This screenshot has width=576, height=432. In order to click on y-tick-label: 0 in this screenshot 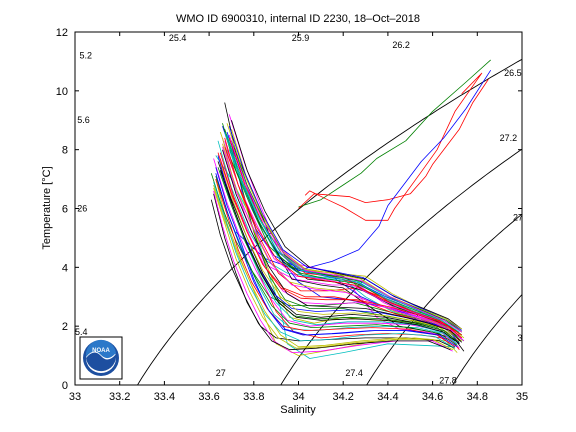, I will do `click(65, 386)`.